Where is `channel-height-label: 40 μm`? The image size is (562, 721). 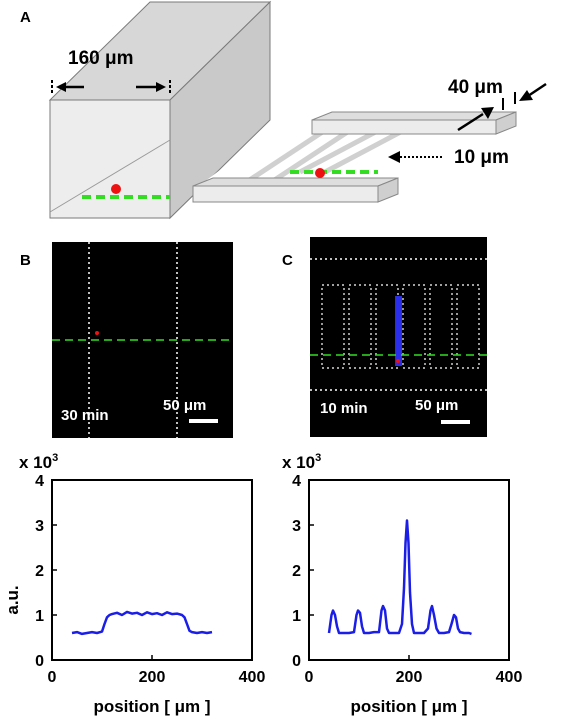
channel-height-label: 40 μm is located at coordinates (475, 87).